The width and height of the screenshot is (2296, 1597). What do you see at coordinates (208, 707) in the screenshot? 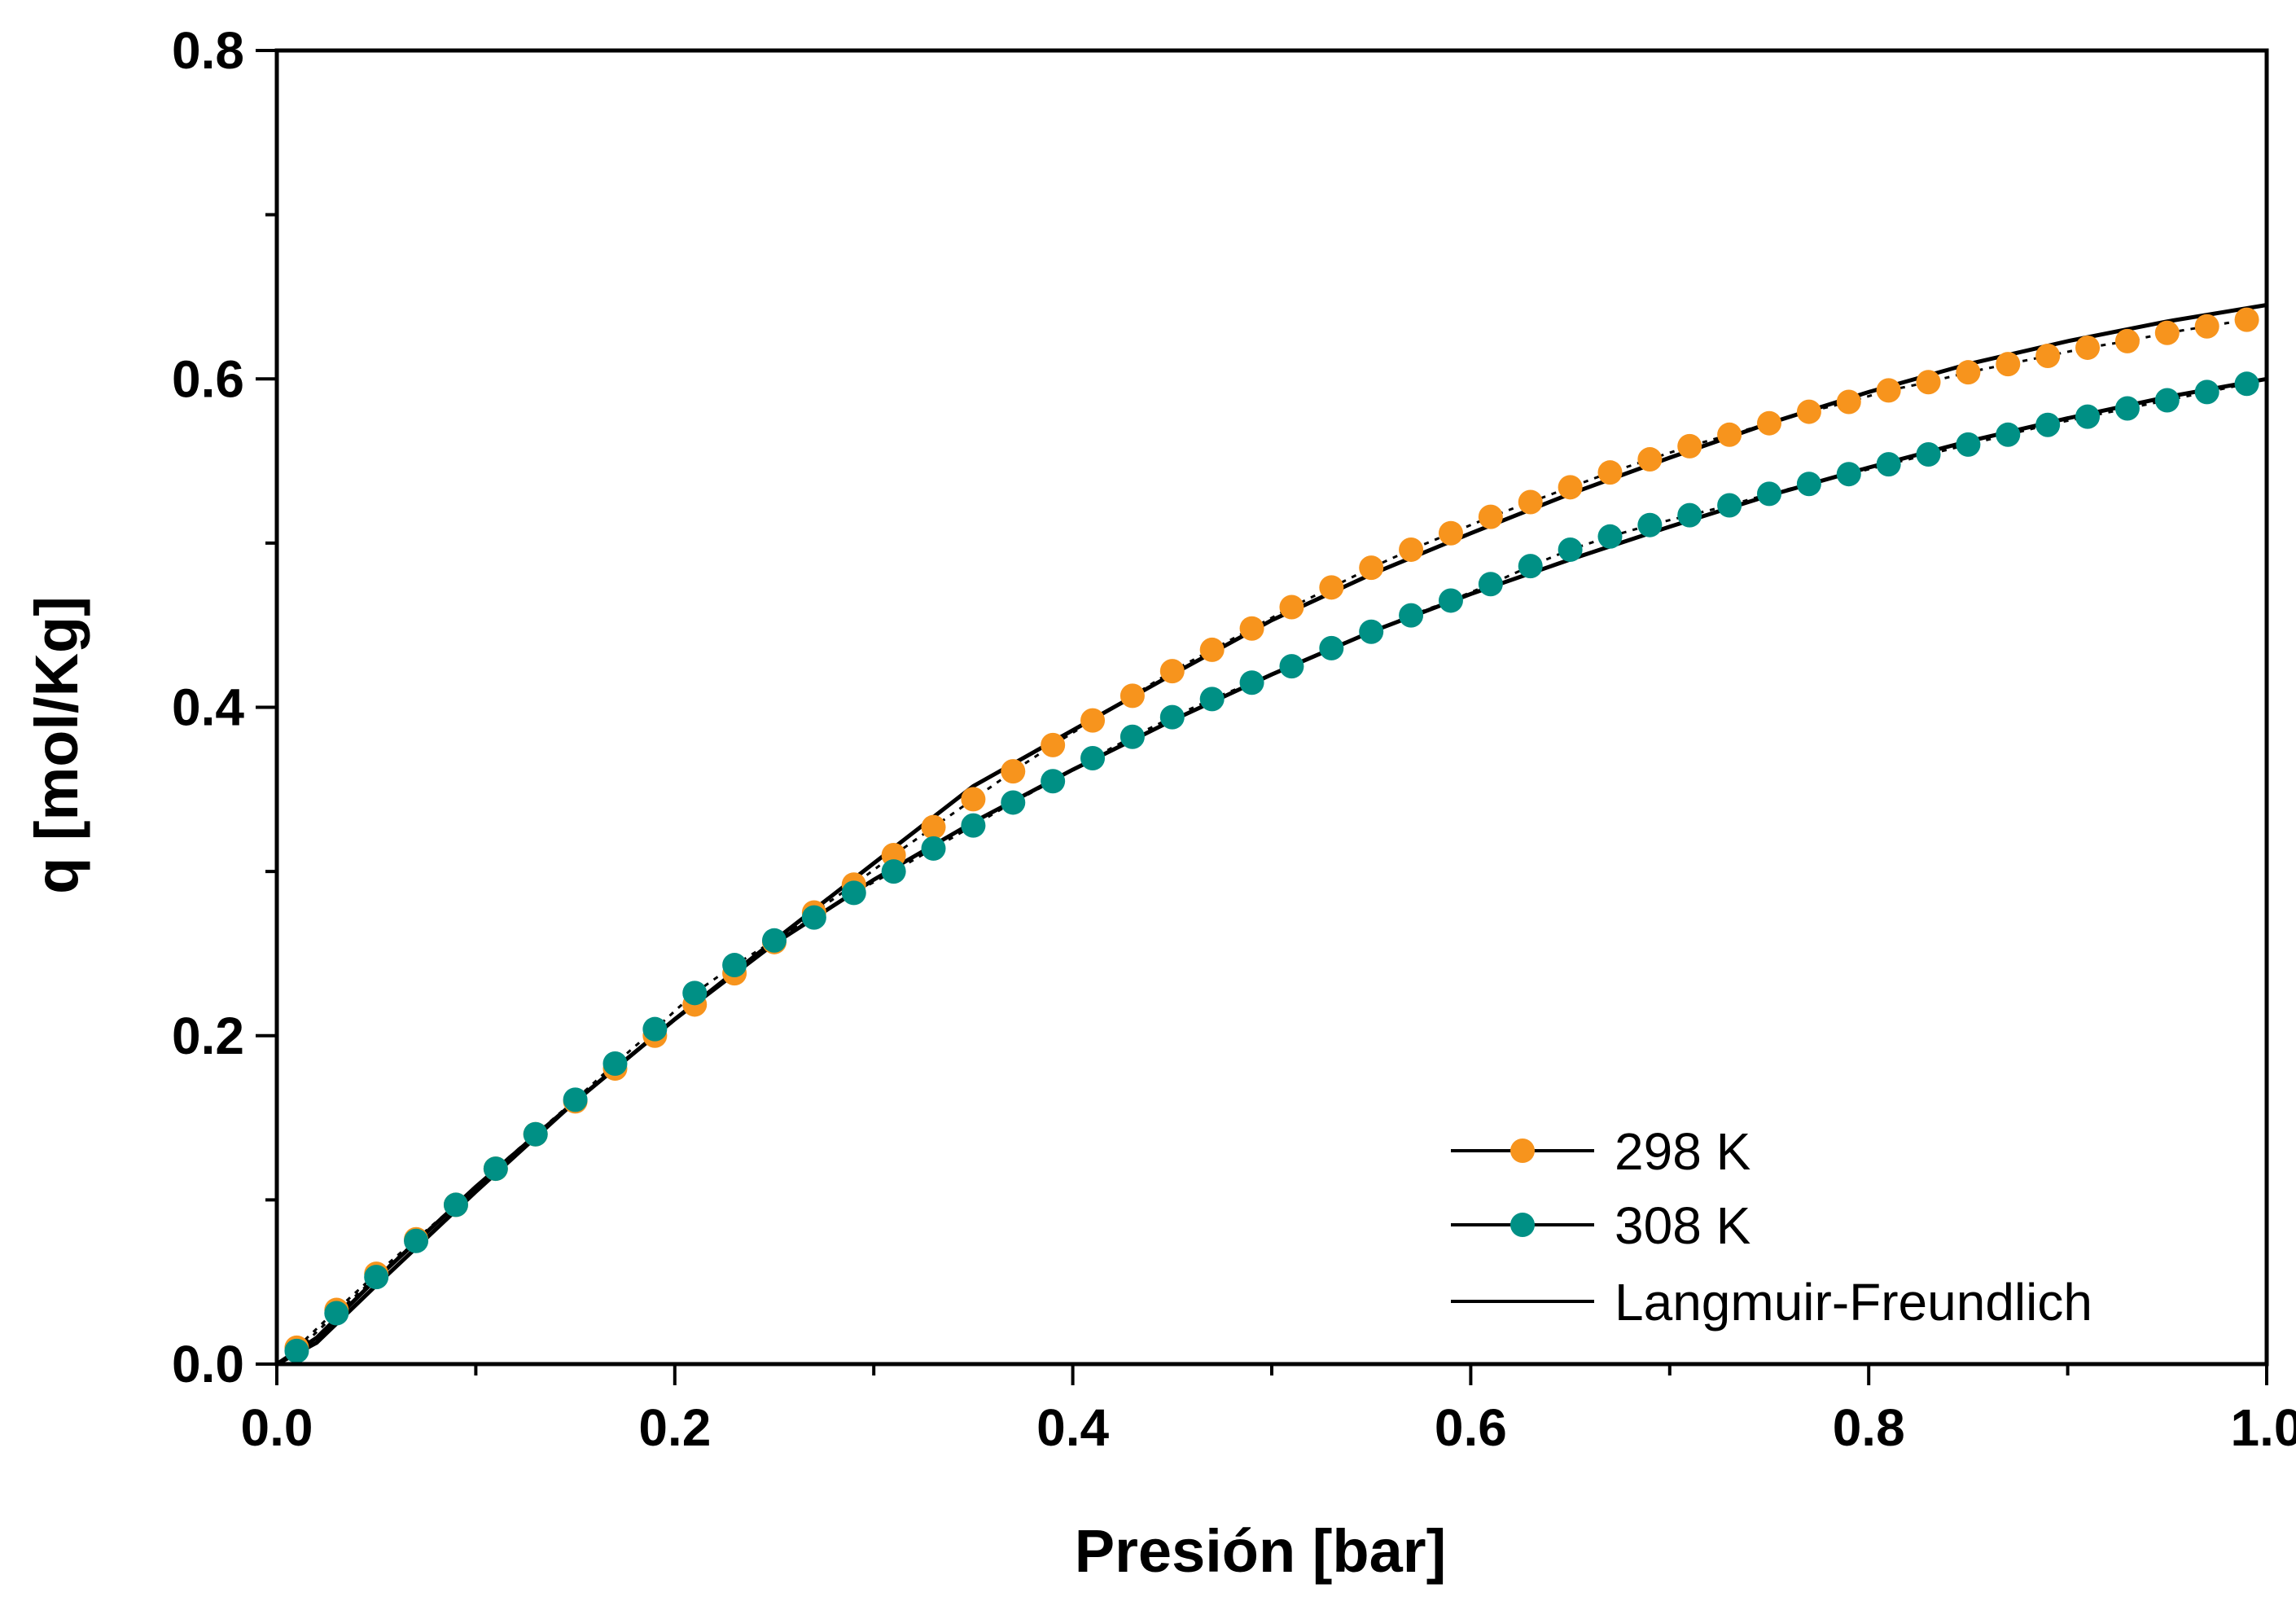
I see `y-tick-label: 0.4` at bounding box center [208, 707].